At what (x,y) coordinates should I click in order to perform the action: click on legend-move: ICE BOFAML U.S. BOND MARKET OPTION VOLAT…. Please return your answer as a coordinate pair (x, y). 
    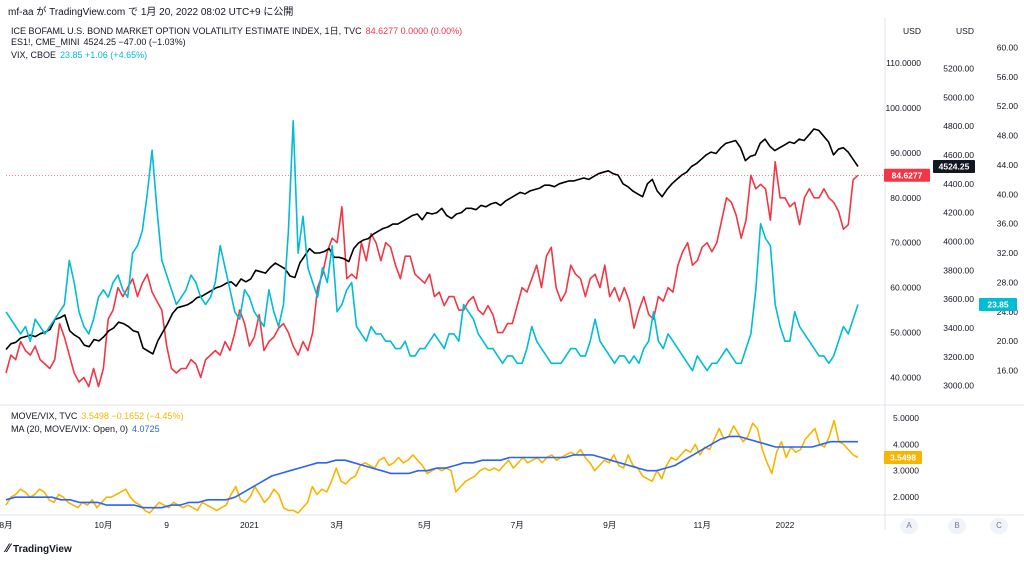
    Looking at the image, I should click on (236, 30).